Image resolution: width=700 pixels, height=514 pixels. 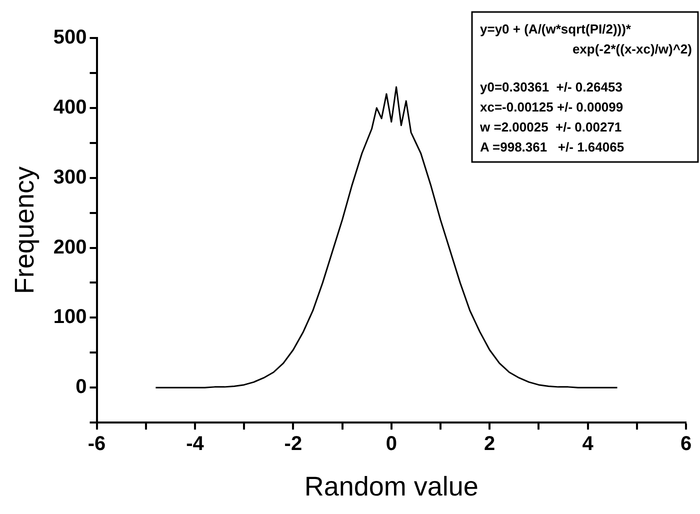 What do you see at coordinates (25, 230) in the screenshot?
I see `y-axis-title: Frequency` at bounding box center [25, 230].